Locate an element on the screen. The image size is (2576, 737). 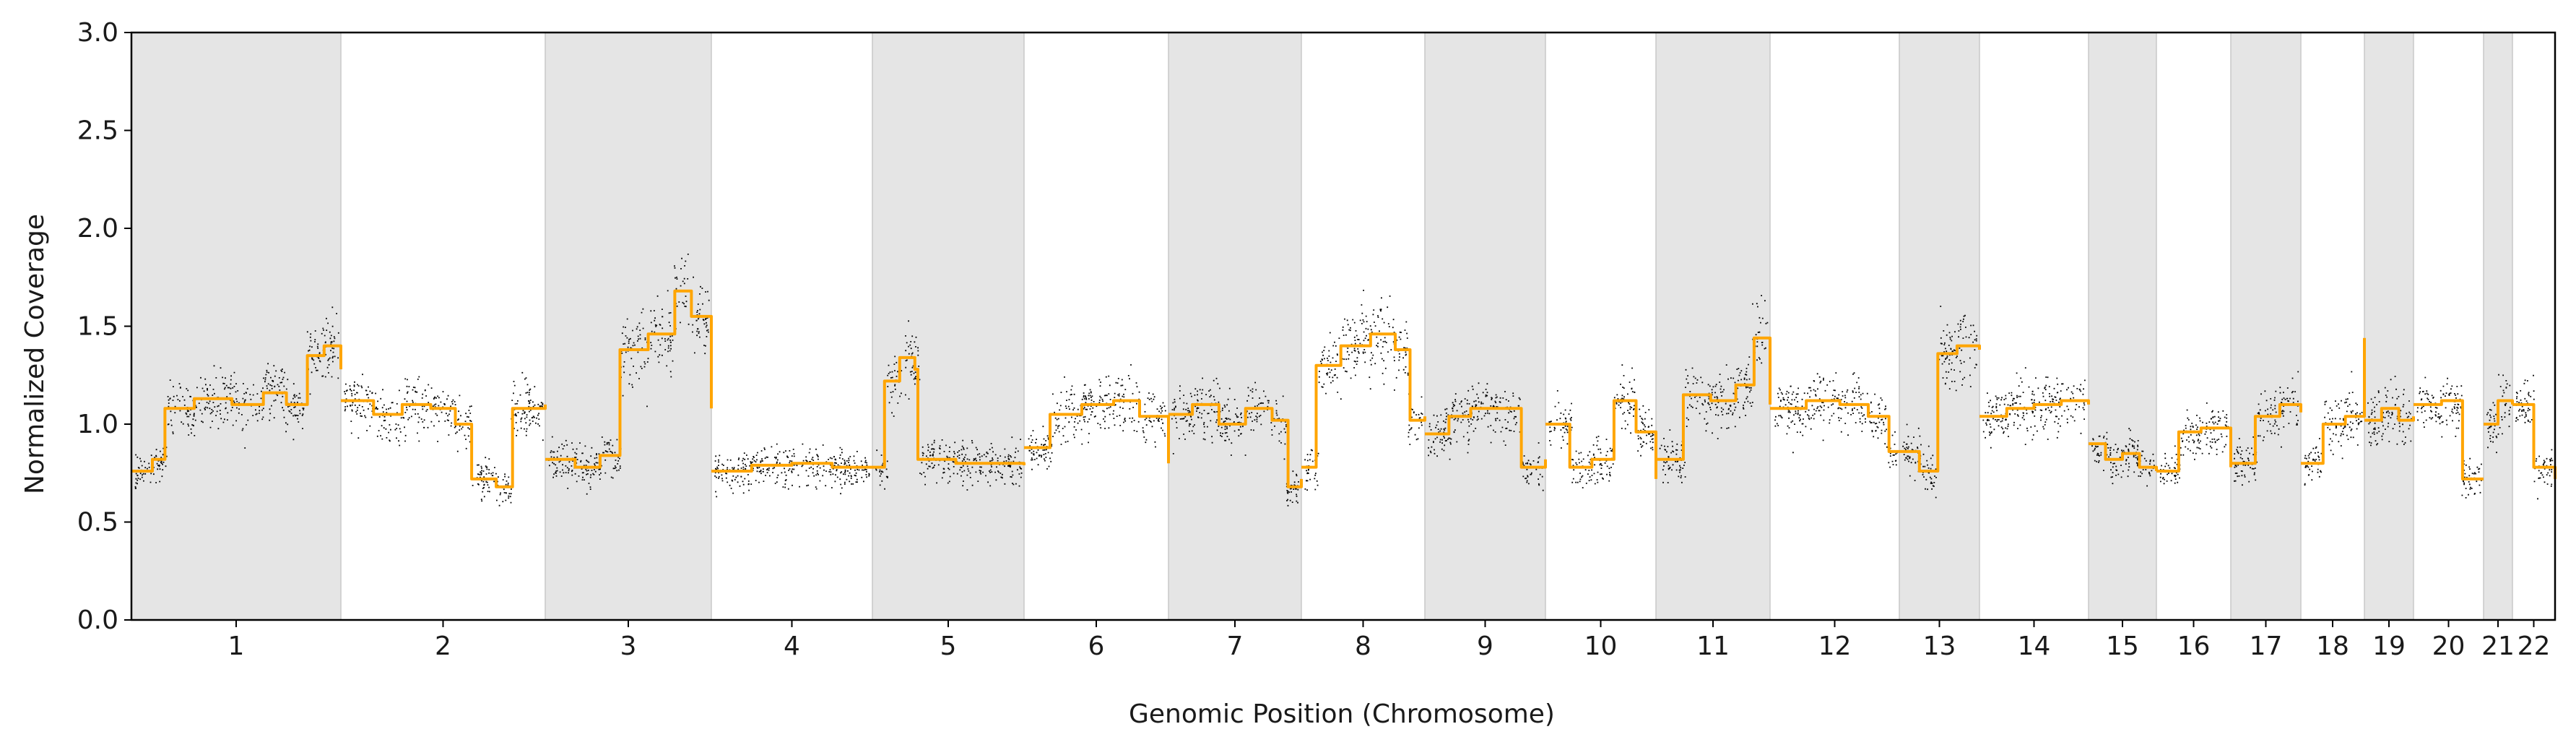
chromosome-7-segment is located at coordinates (1235, 445).